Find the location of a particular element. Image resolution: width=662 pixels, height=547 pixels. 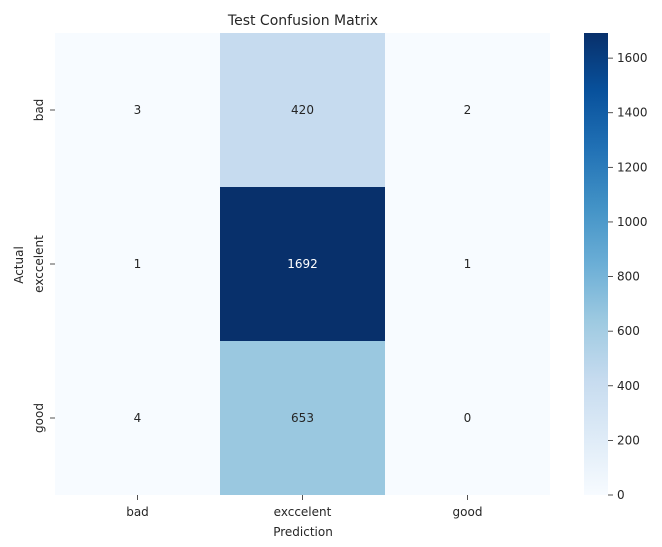

colorbar-tick-label: 600 is located at coordinates (628, 331).